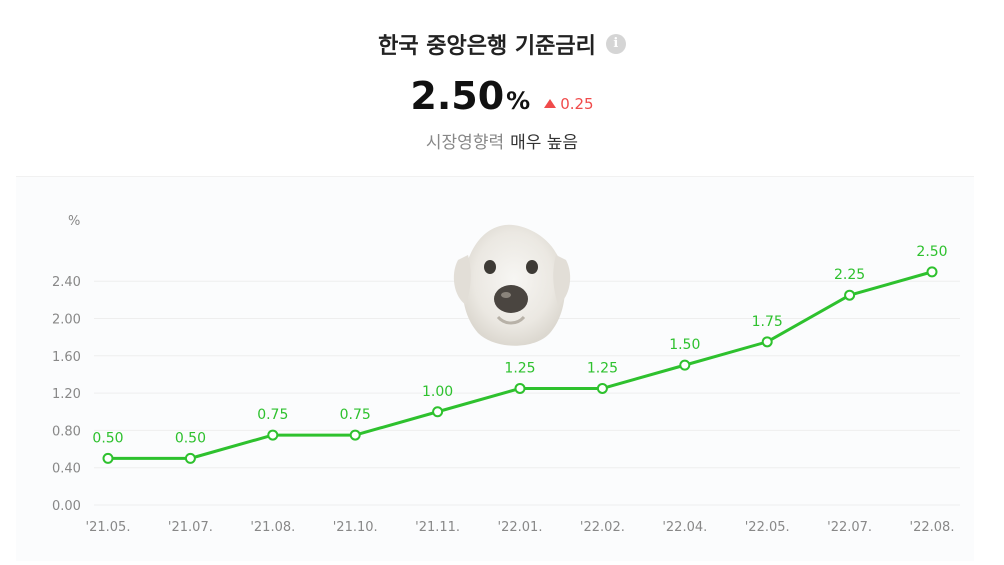  Describe the element at coordinates (465, 143) in the screenshot. I see `market-impact-label: 시장영향력` at that location.